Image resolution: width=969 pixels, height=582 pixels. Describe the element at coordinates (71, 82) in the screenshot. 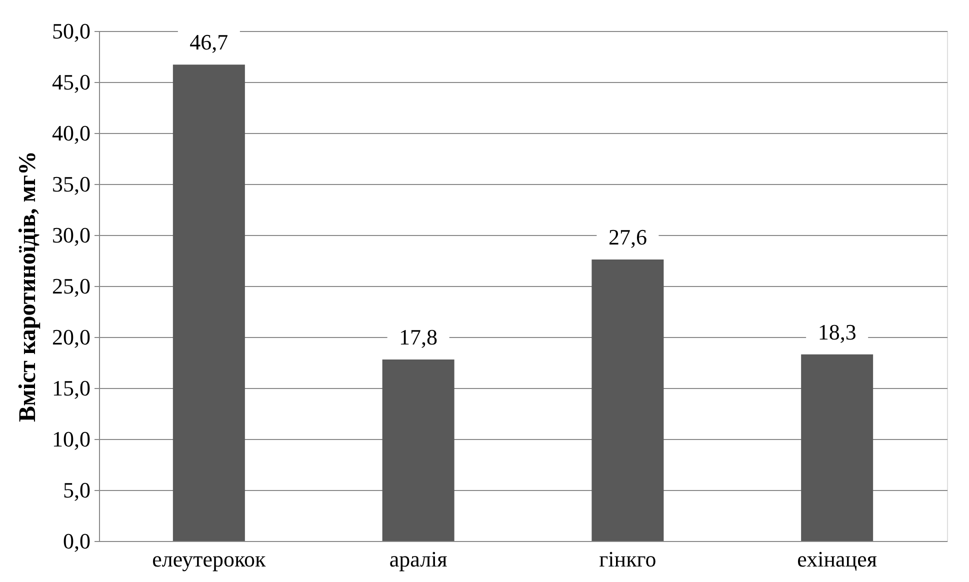

I see `y-tick-label: 45,0` at that location.